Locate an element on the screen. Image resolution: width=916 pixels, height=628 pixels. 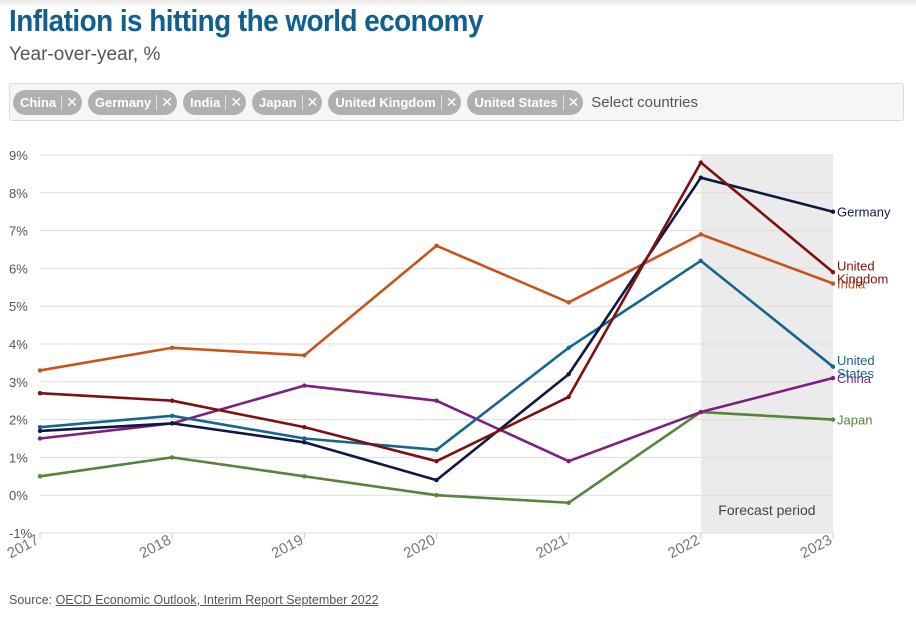
chip-label: Germany is located at coordinates (126, 102).